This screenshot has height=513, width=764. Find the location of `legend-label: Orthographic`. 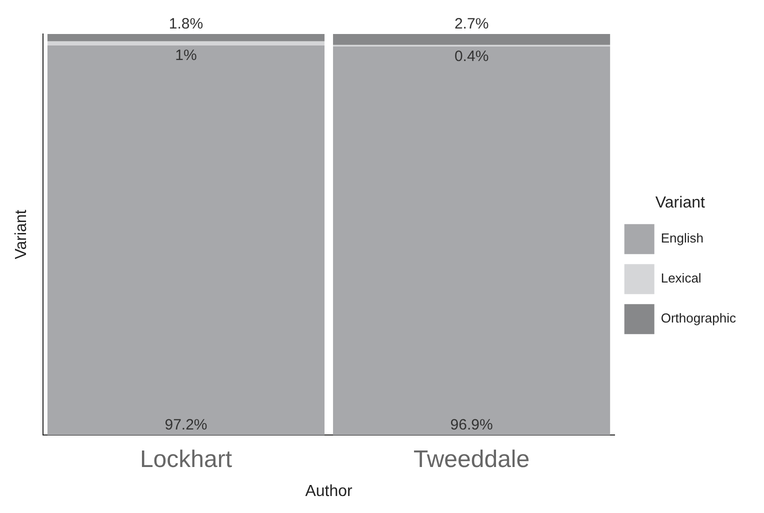

legend-label: Orthographic is located at coordinates (698, 318).